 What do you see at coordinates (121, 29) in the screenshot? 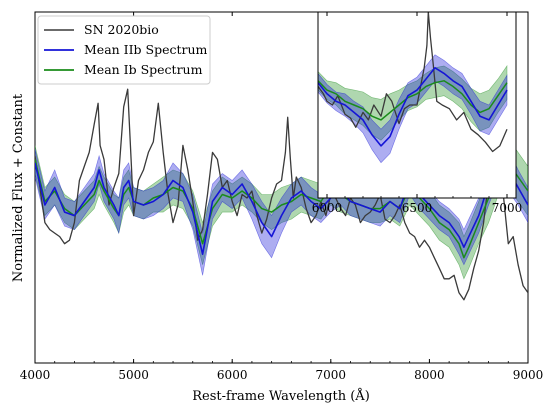
I see `legend-label-sn2020bio: SN 2020bio` at bounding box center [121, 29].